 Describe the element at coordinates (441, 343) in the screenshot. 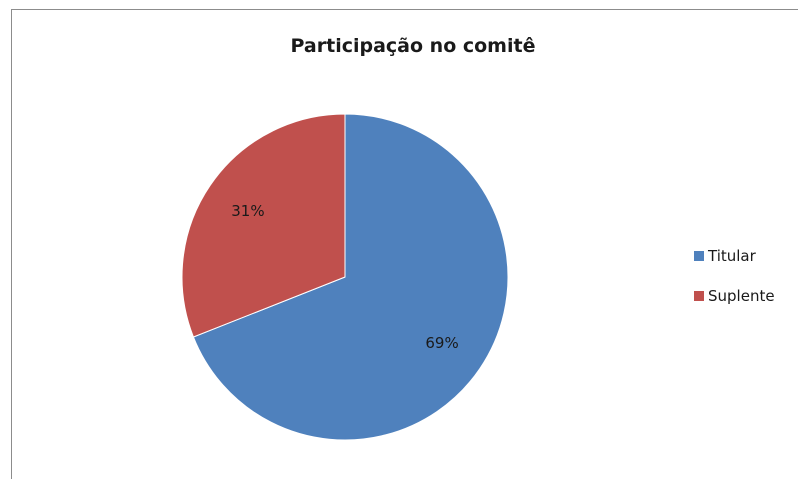

I see `data-label-titular: 69%` at that location.